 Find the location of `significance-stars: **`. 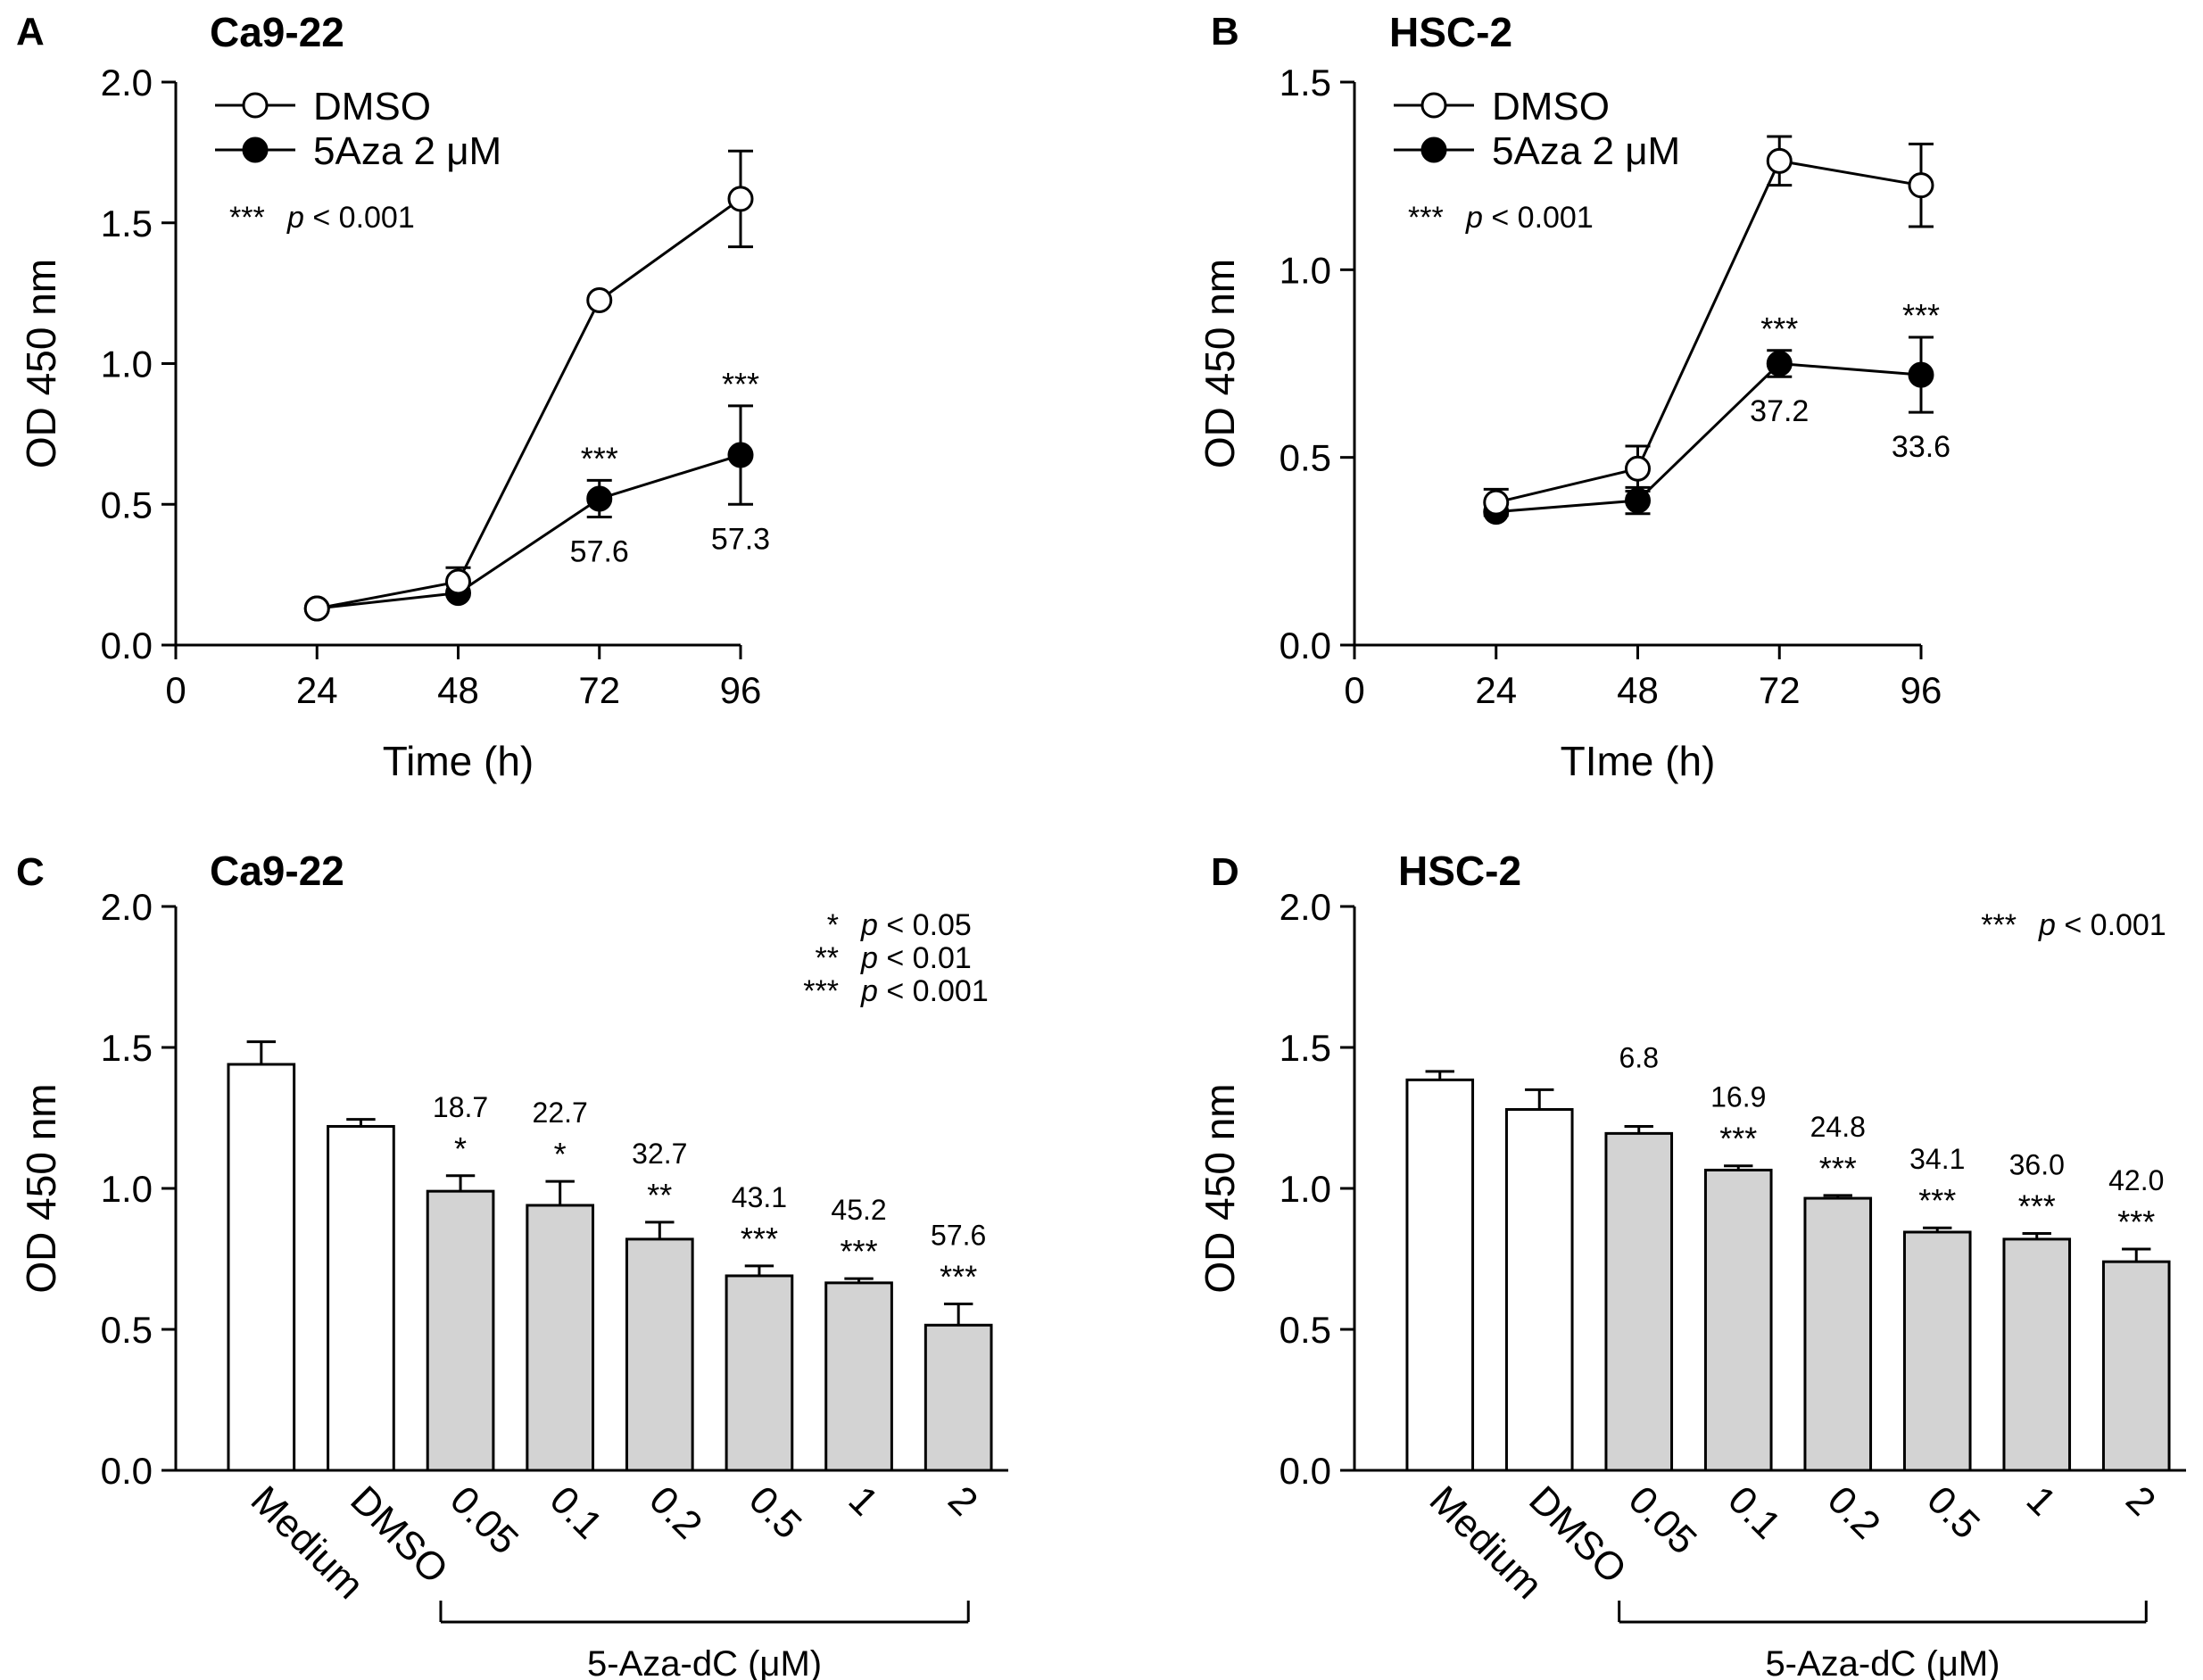

significance-stars: ** is located at coordinates (659, 1195).